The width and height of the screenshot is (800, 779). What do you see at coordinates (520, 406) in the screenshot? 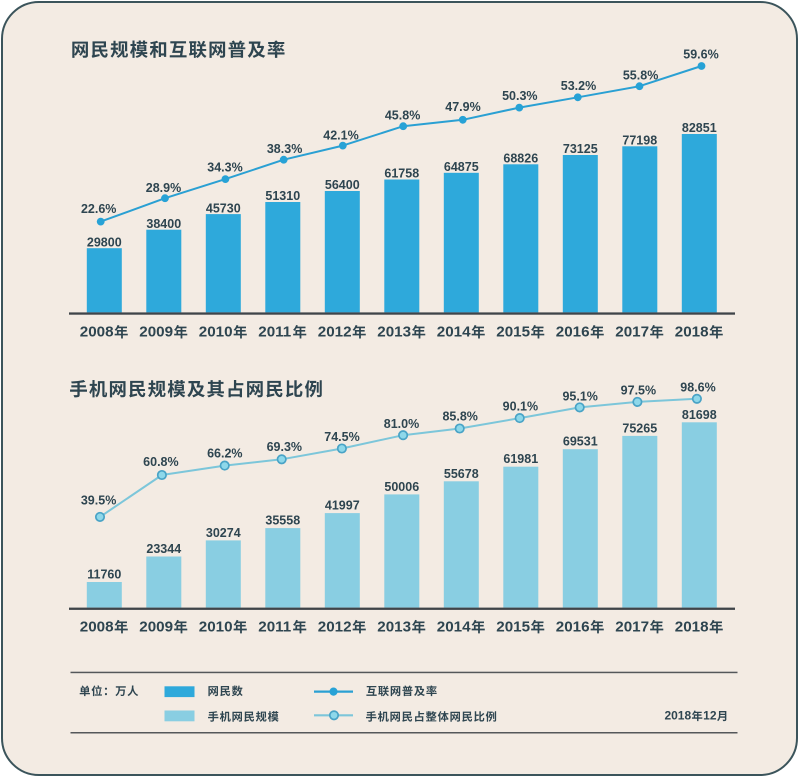
I see `svg-text: 90.1%` at bounding box center [520, 406].